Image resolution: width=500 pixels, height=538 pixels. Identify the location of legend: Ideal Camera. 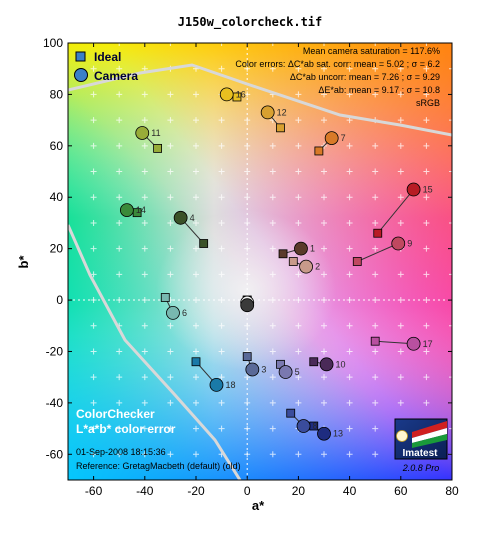
(106, 66).